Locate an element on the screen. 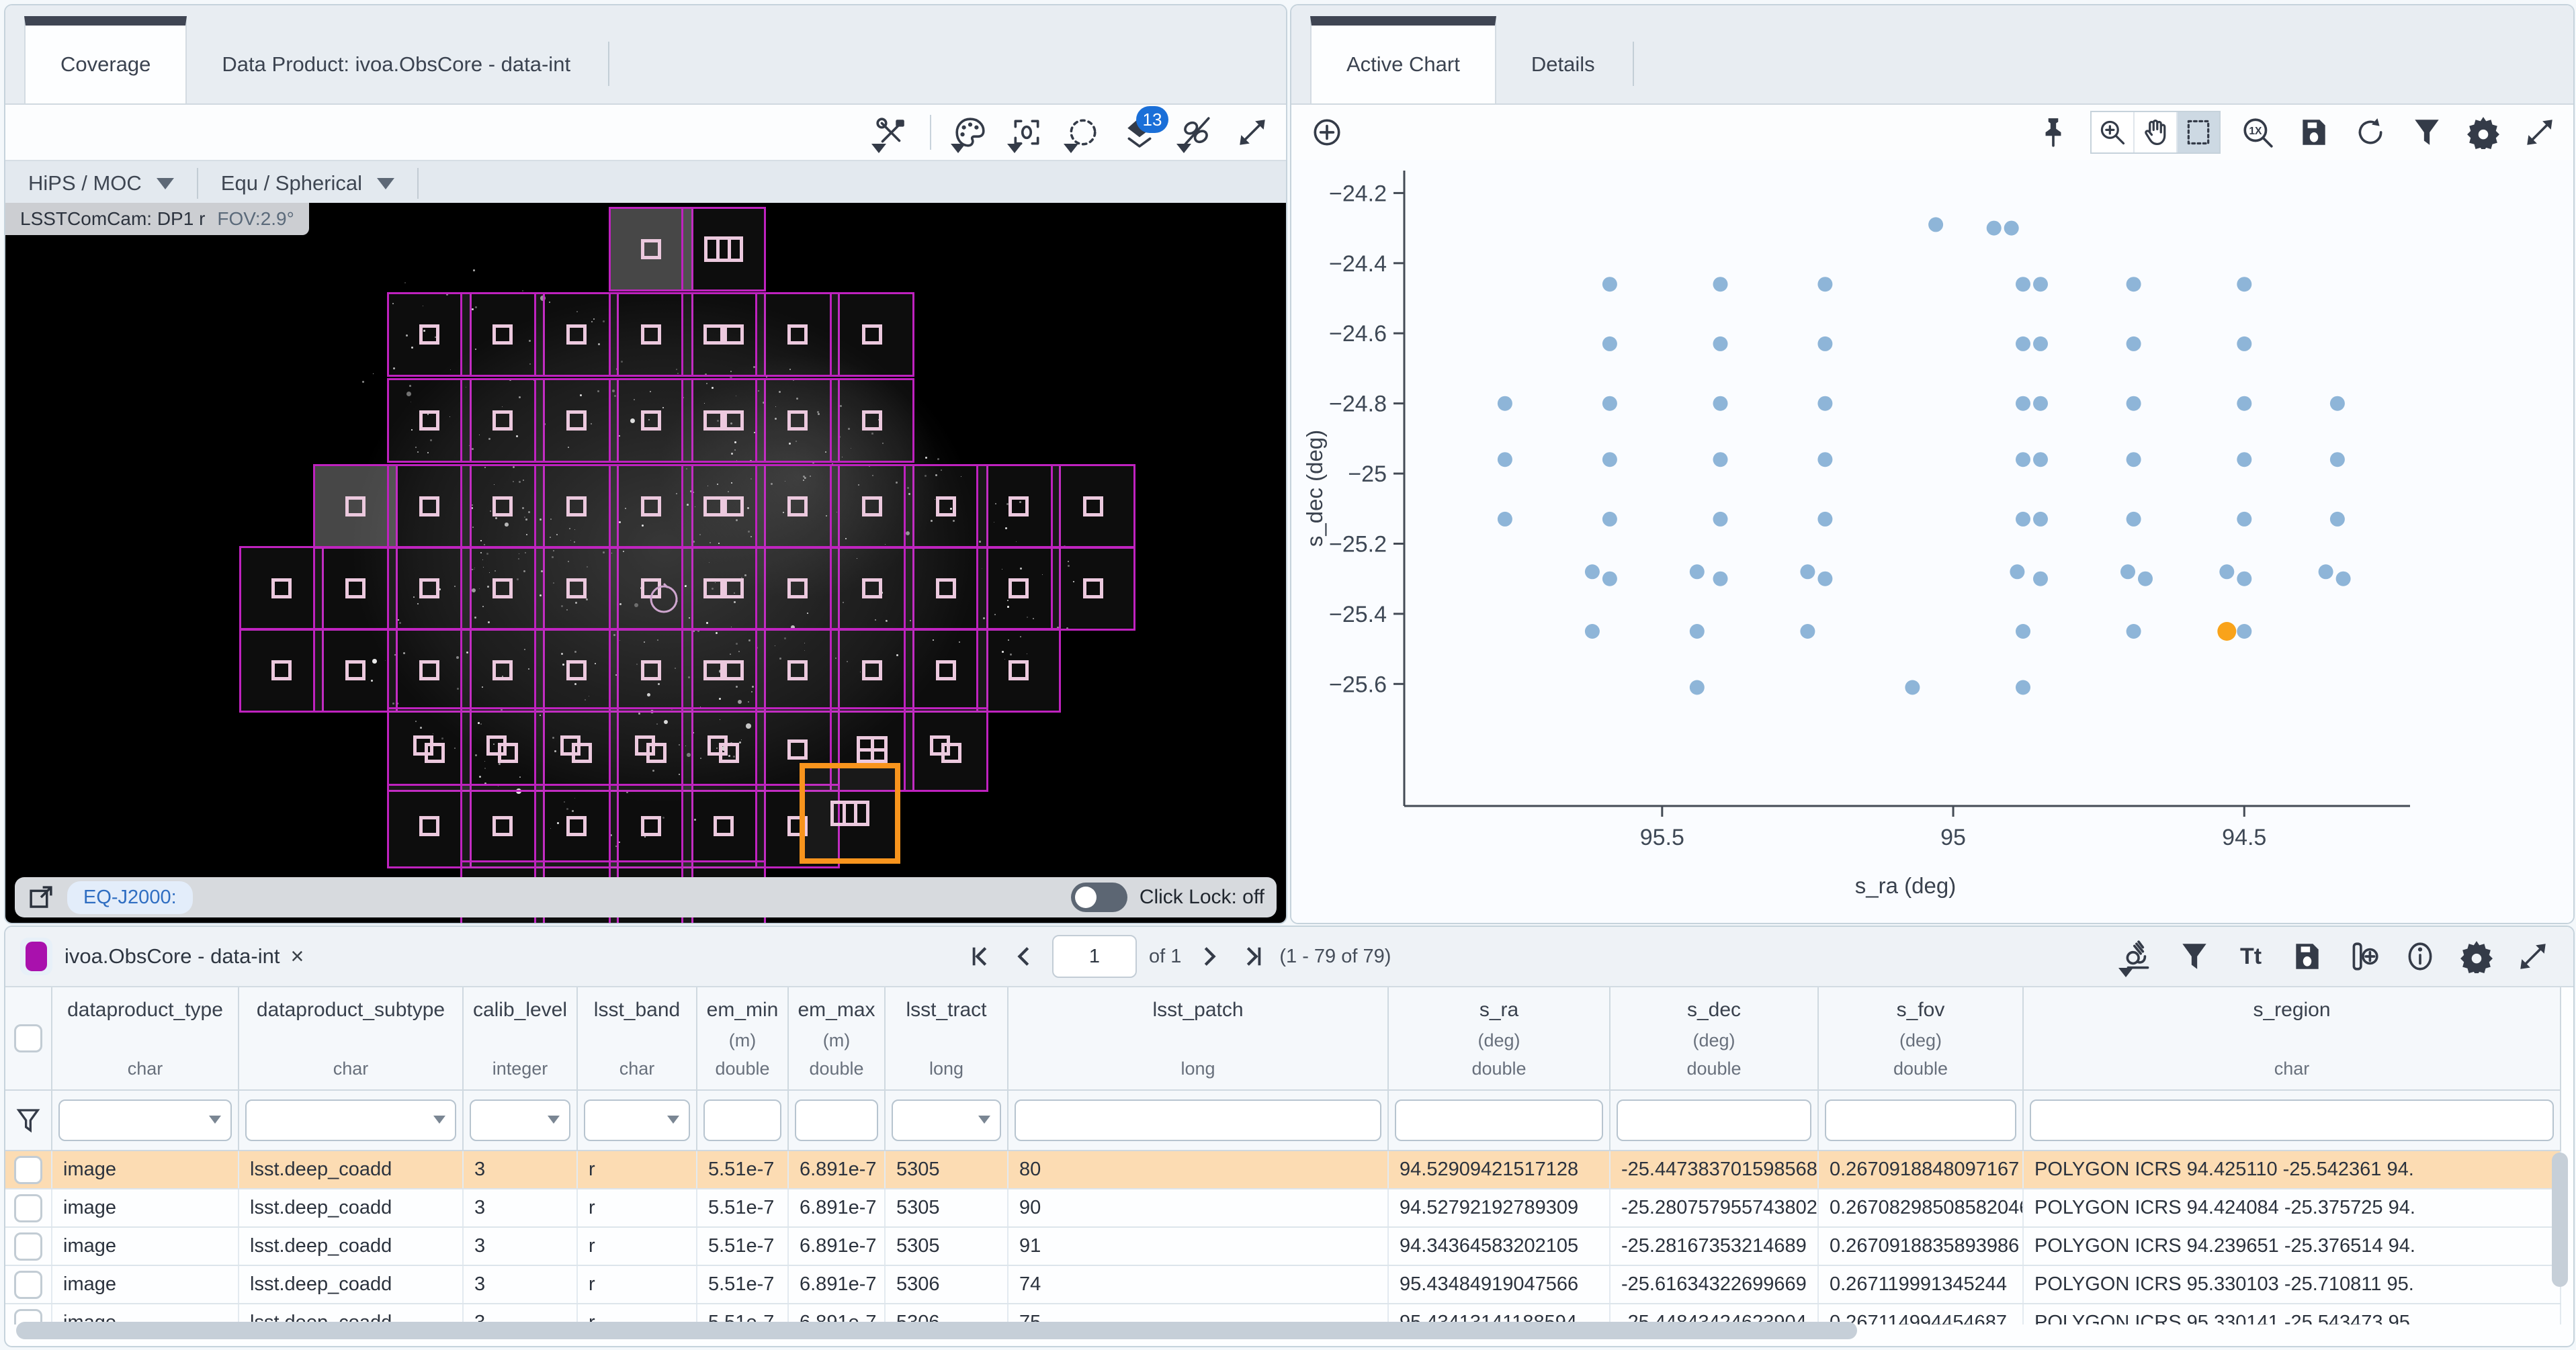 The image size is (2576, 1350). expand-icon is located at coordinates (2539, 132).